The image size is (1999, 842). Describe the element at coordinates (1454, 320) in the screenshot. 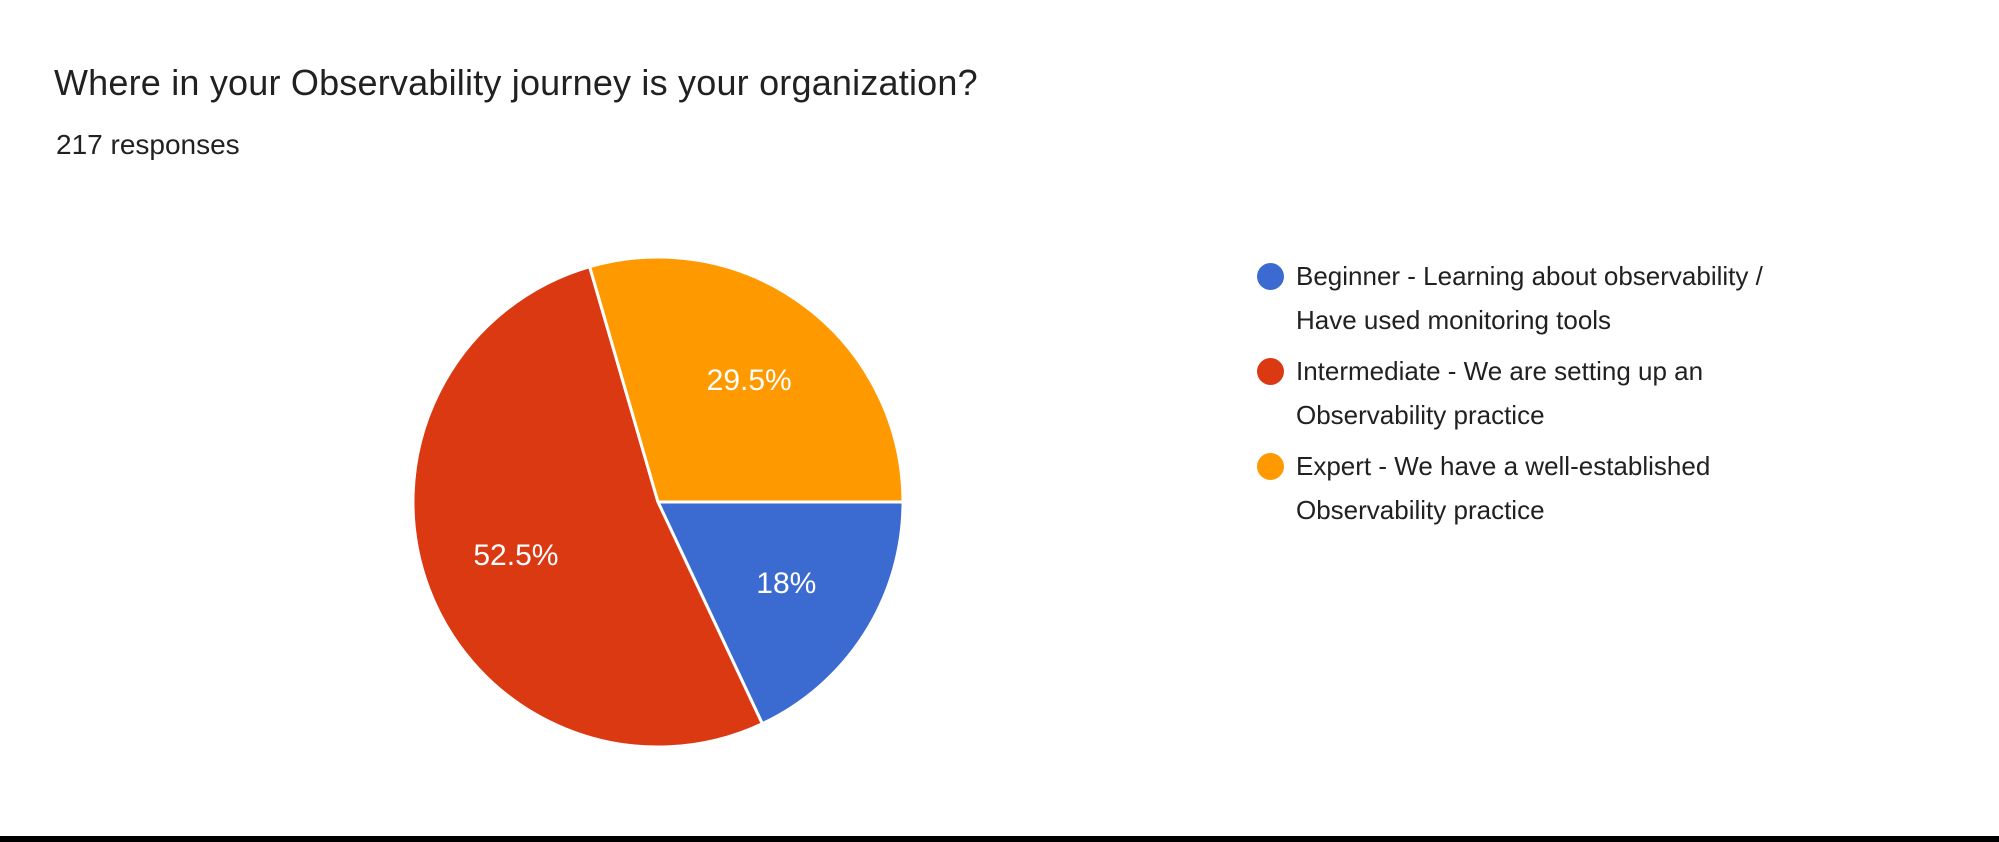

I see `legend-label-line: Have used monitoring tools` at that location.